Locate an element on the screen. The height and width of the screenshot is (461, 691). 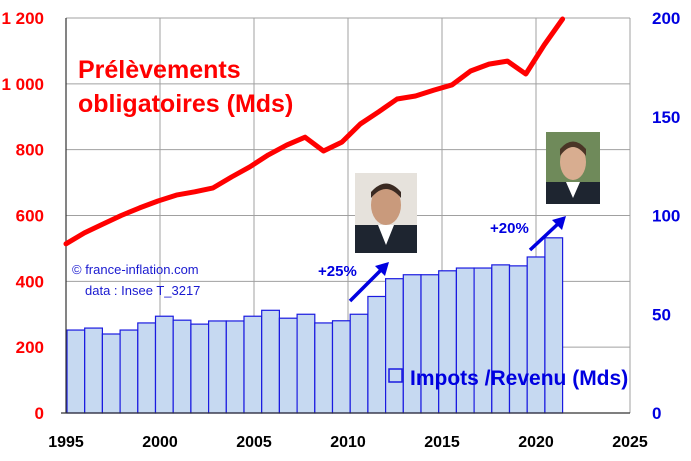
legend-label: Impots /Revenu (Mds) is located at coordinates (519, 378).